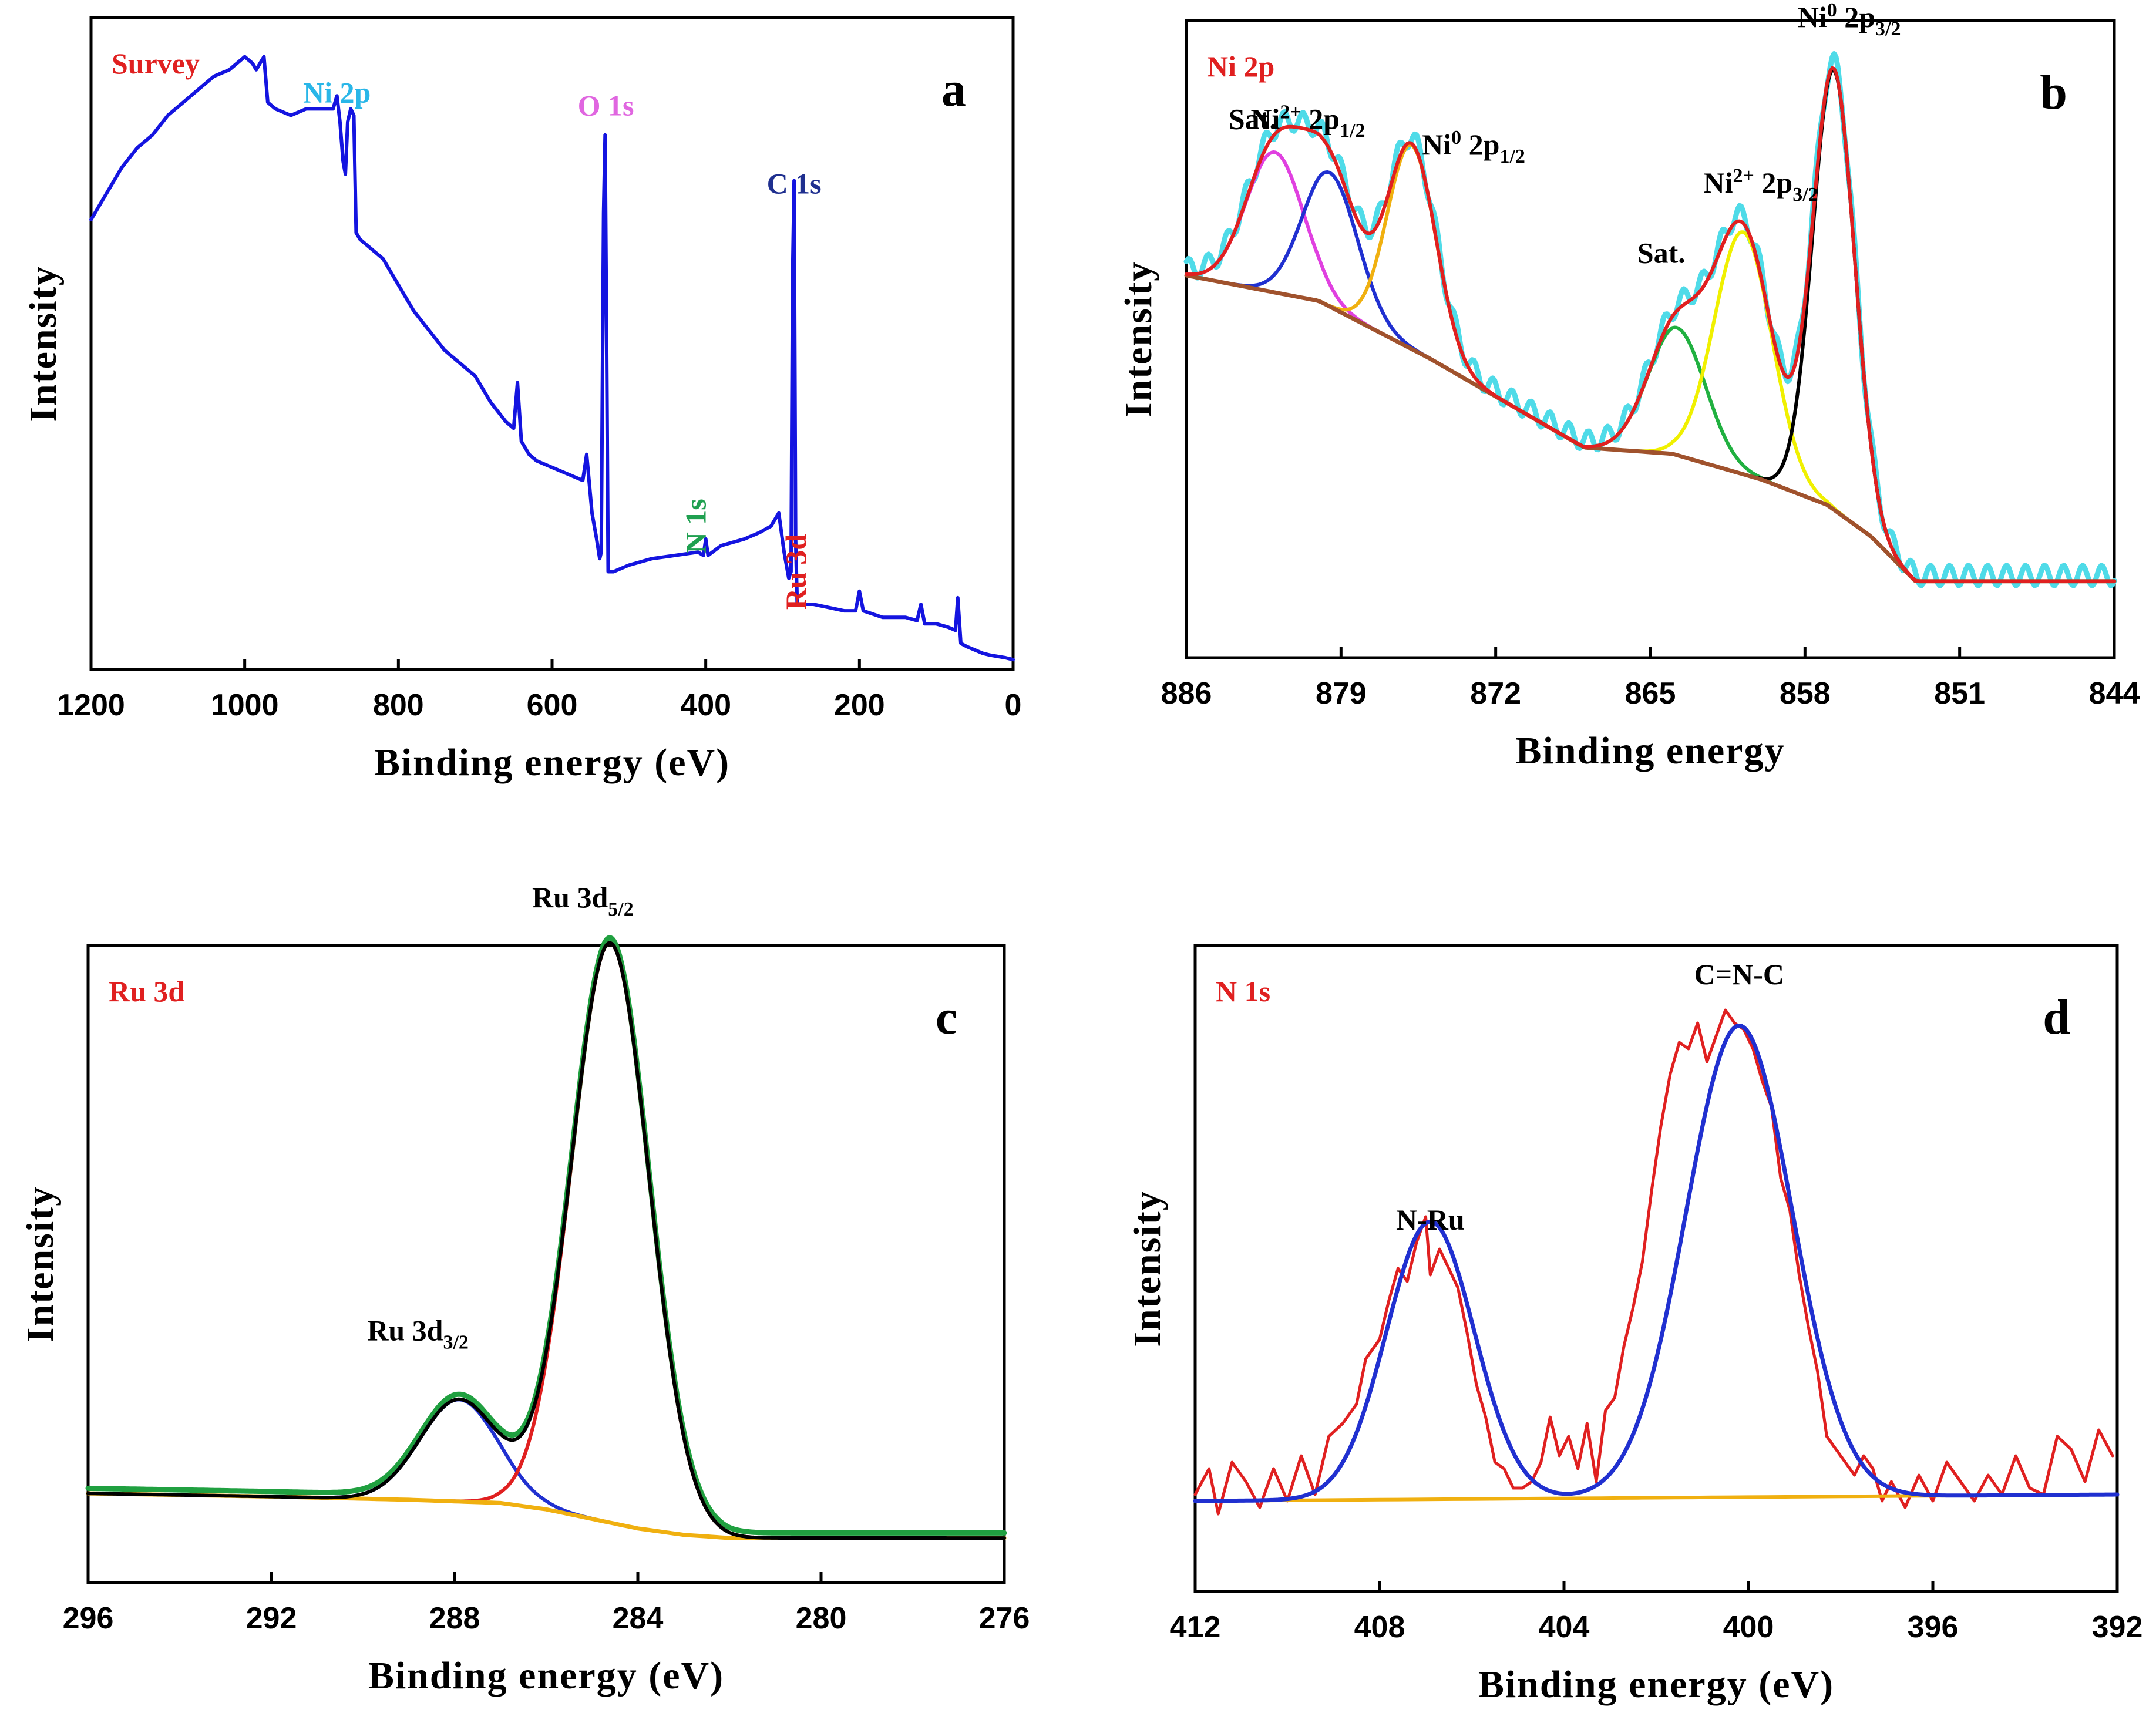 The image size is (2156, 1730). Describe the element at coordinates (794, 183) in the screenshot. I see `peak-annotation: C 1s` at that location.